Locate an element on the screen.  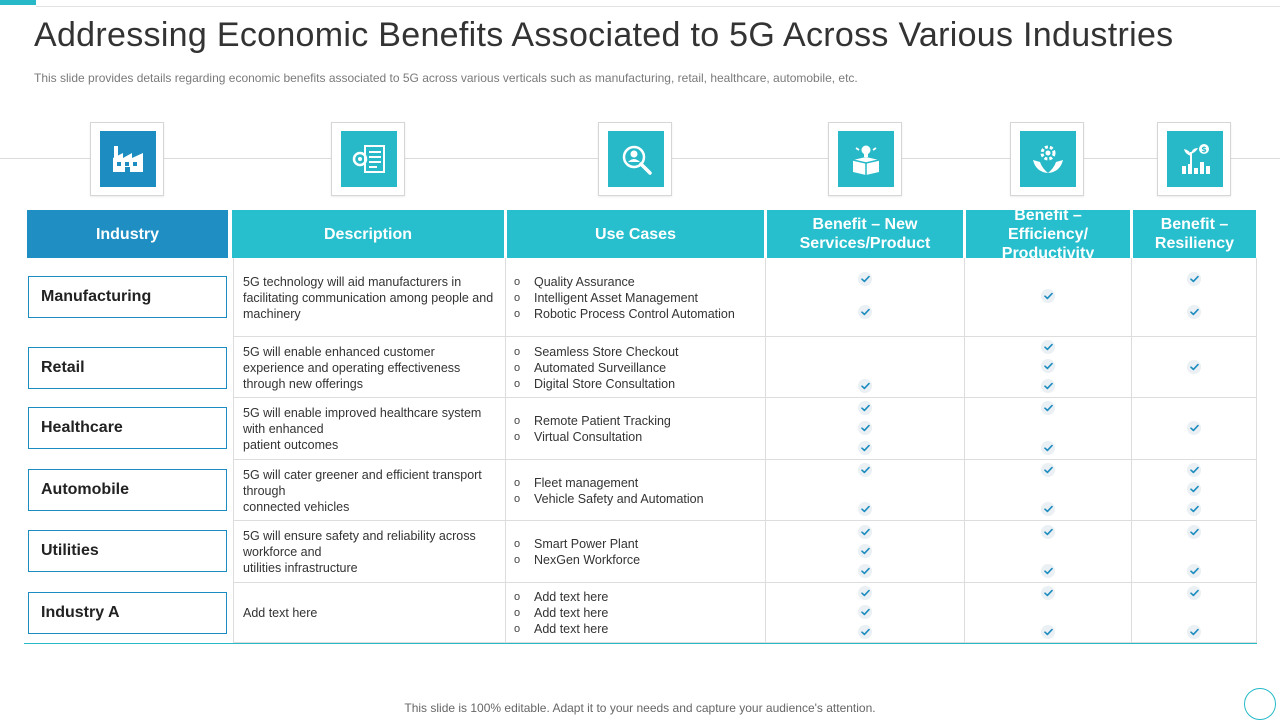
use-case-text: Digital Store Consultation is located at coordinates (605, 383).